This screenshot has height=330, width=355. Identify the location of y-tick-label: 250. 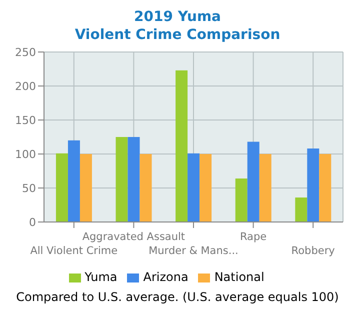
(25, 52).